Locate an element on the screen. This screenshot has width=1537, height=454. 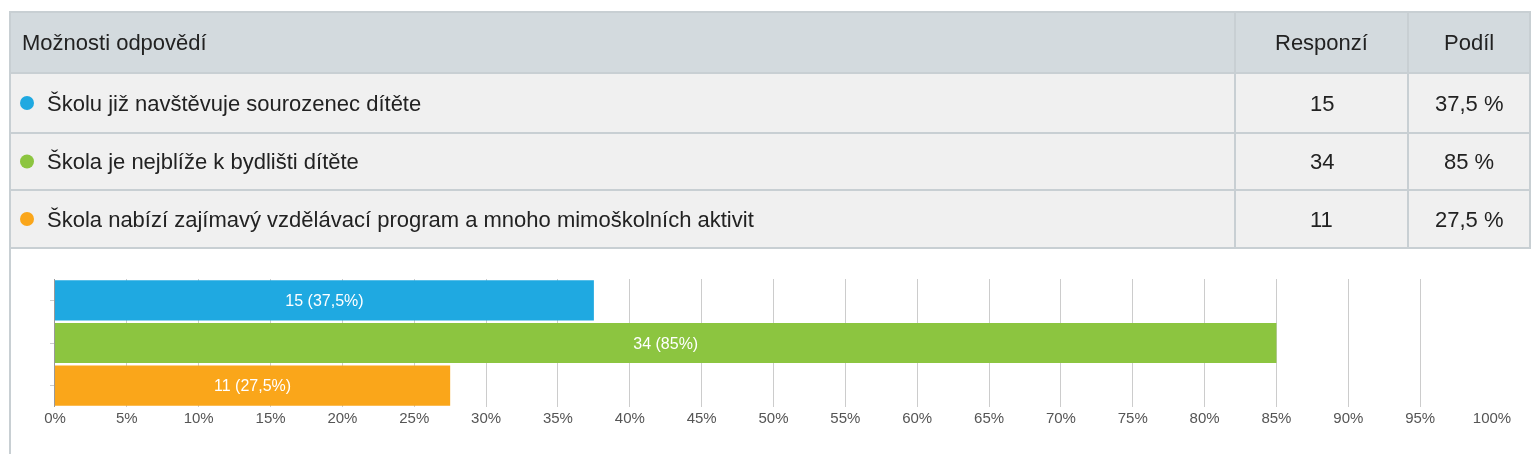
text: Škola je nejblíže k bydlišti dítěte is located at coordinates (203, 161).